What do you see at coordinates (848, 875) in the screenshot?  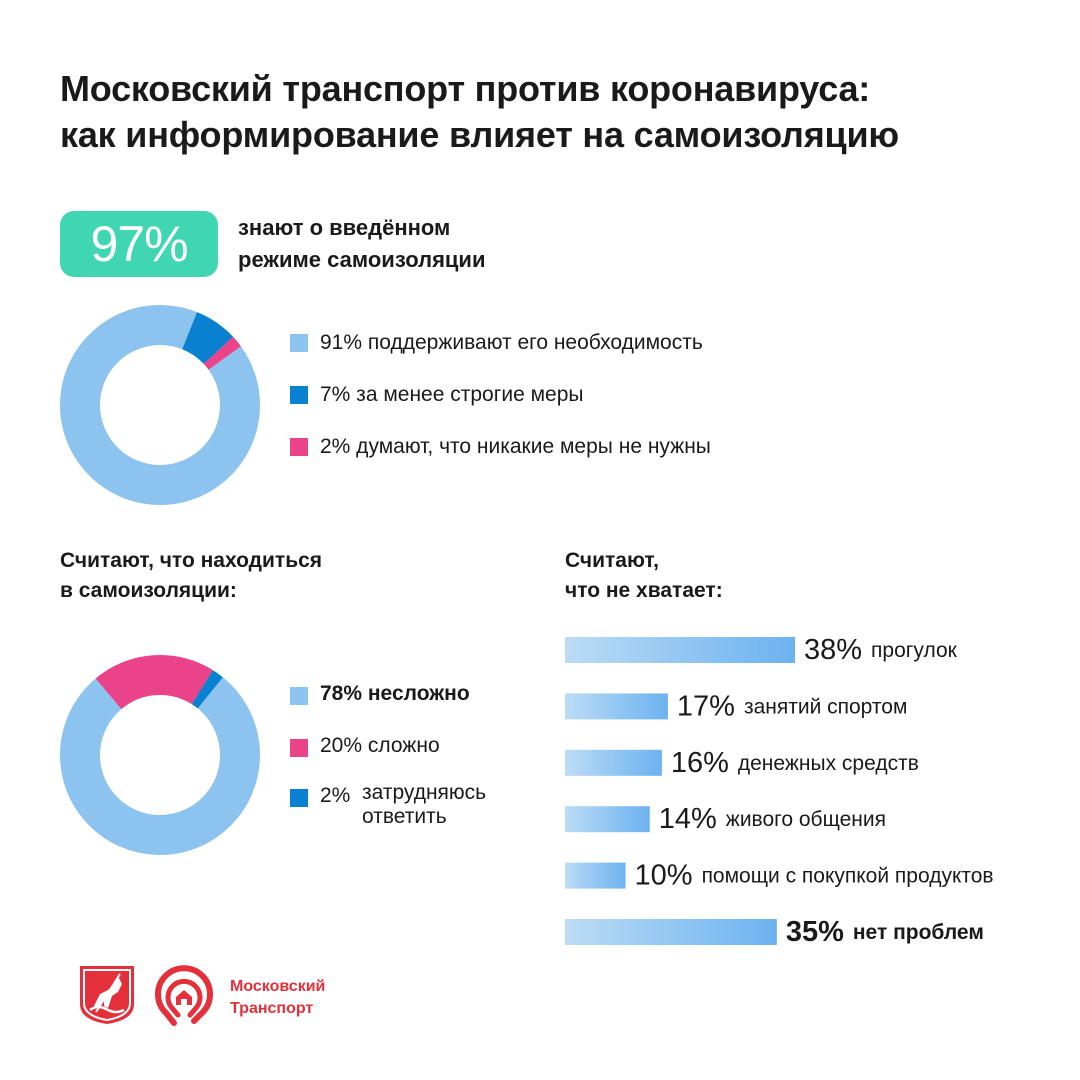 I see `bar-category-label: помощи с покупкой продуктов` at bounding box center [848, 875].